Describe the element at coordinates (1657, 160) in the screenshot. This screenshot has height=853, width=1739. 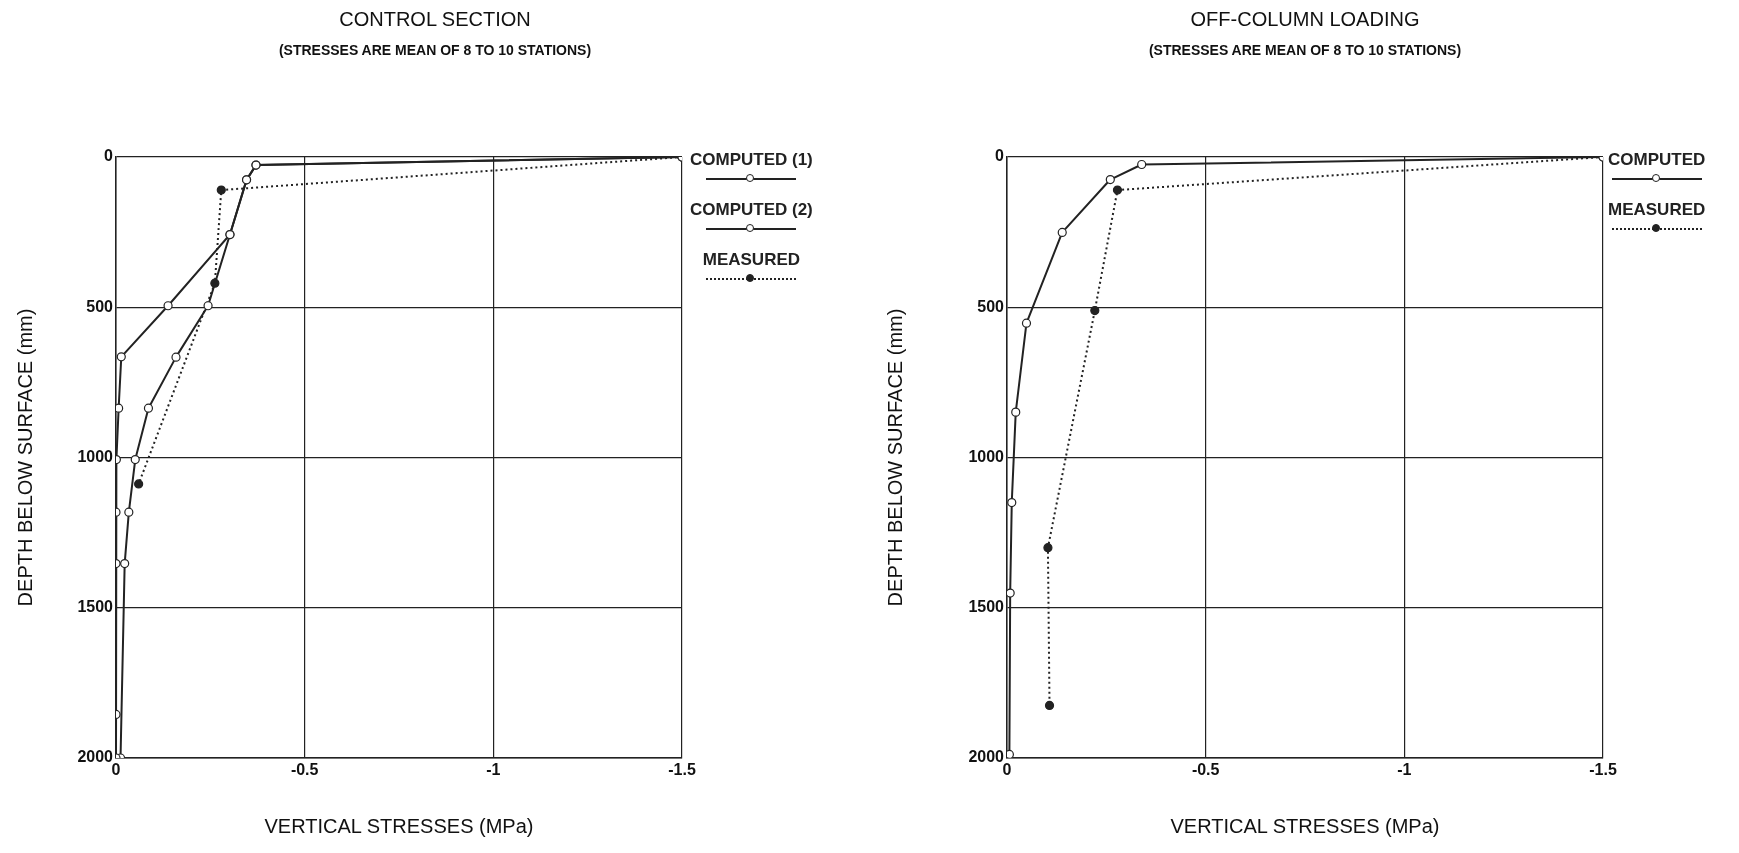
I see `series-label: COMPUTED` at that location.